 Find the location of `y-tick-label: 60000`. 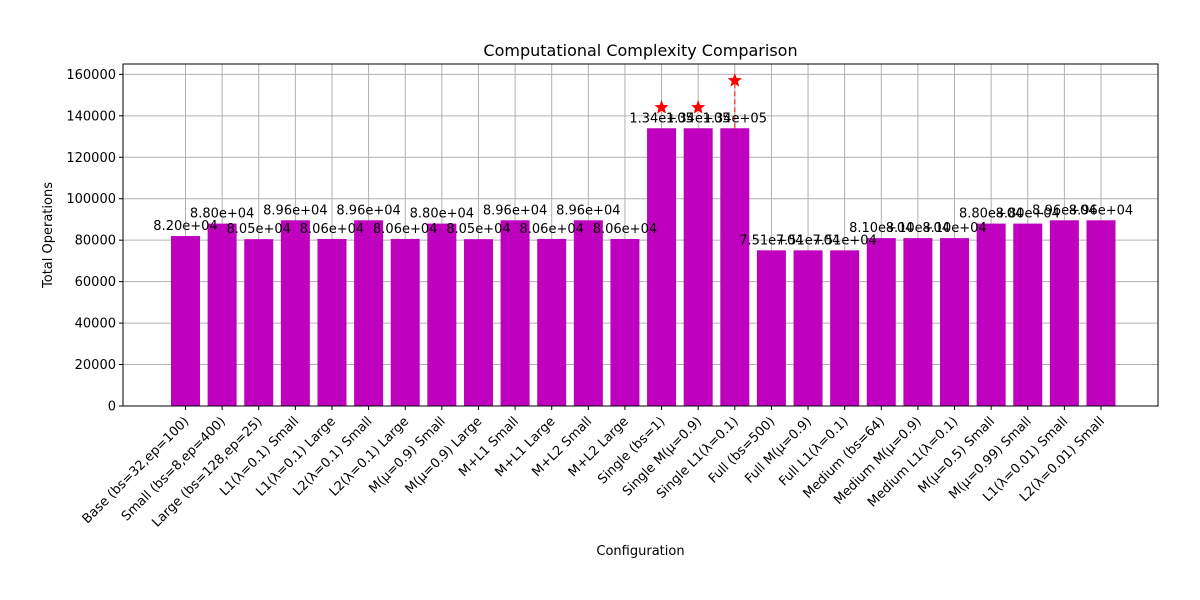

y-tick-label: 60000 is located at coordinates (95, 282).